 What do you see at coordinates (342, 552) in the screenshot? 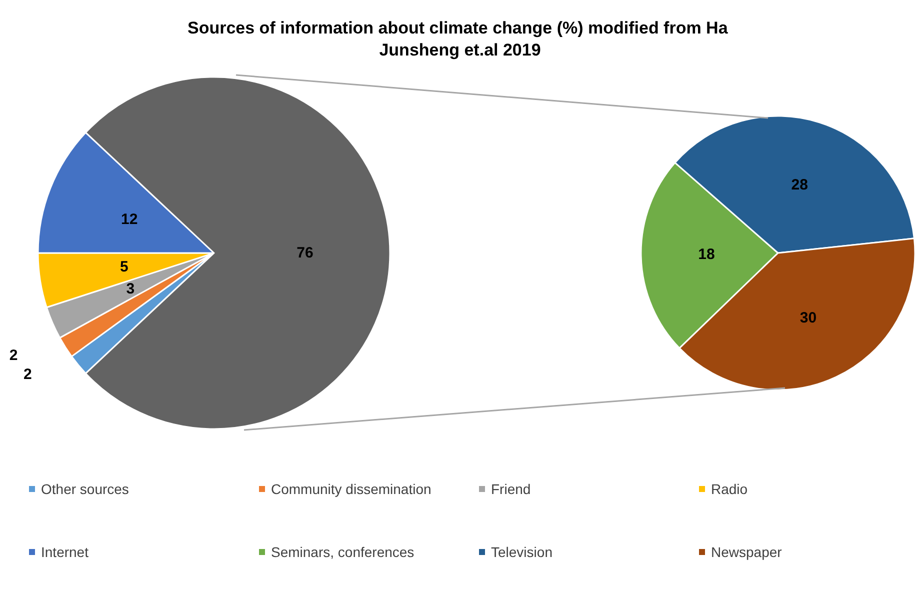
I see `legend-label: Seminars, conferences` at bounding box center [342, 552].